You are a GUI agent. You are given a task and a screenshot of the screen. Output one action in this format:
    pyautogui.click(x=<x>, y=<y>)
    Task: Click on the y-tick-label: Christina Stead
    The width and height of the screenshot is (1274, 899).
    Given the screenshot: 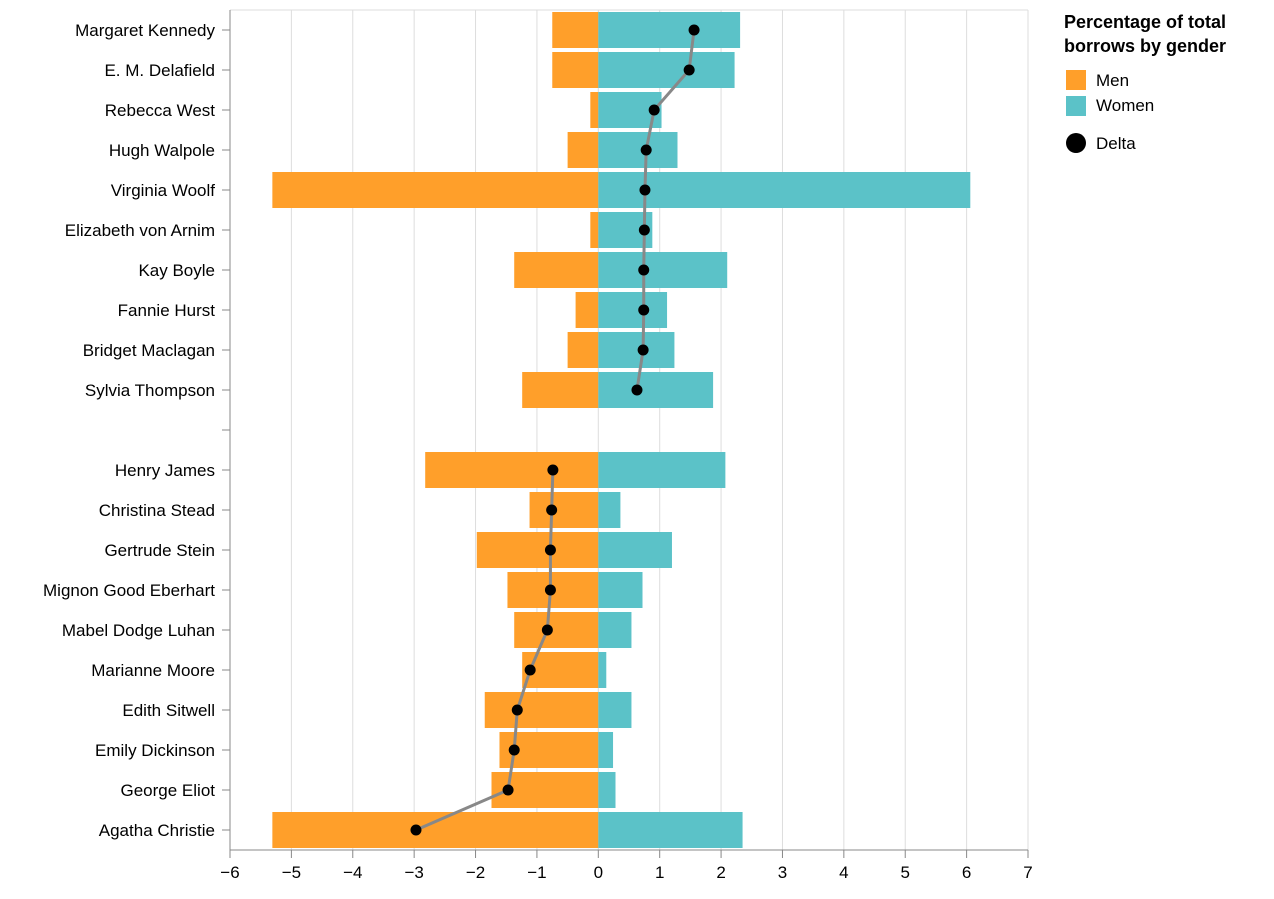 What is the action you would take?
    pyautogui.click(x=157, y=510)
    